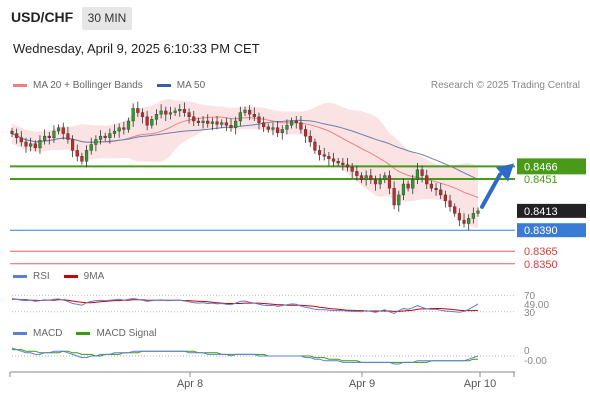 Image resolution: width=590 pixels, height=400 pixels. What do you see at coordinates (551, 230) in the screenshot?
I see `pivot-price-tag` at bounding box center [551, 230].